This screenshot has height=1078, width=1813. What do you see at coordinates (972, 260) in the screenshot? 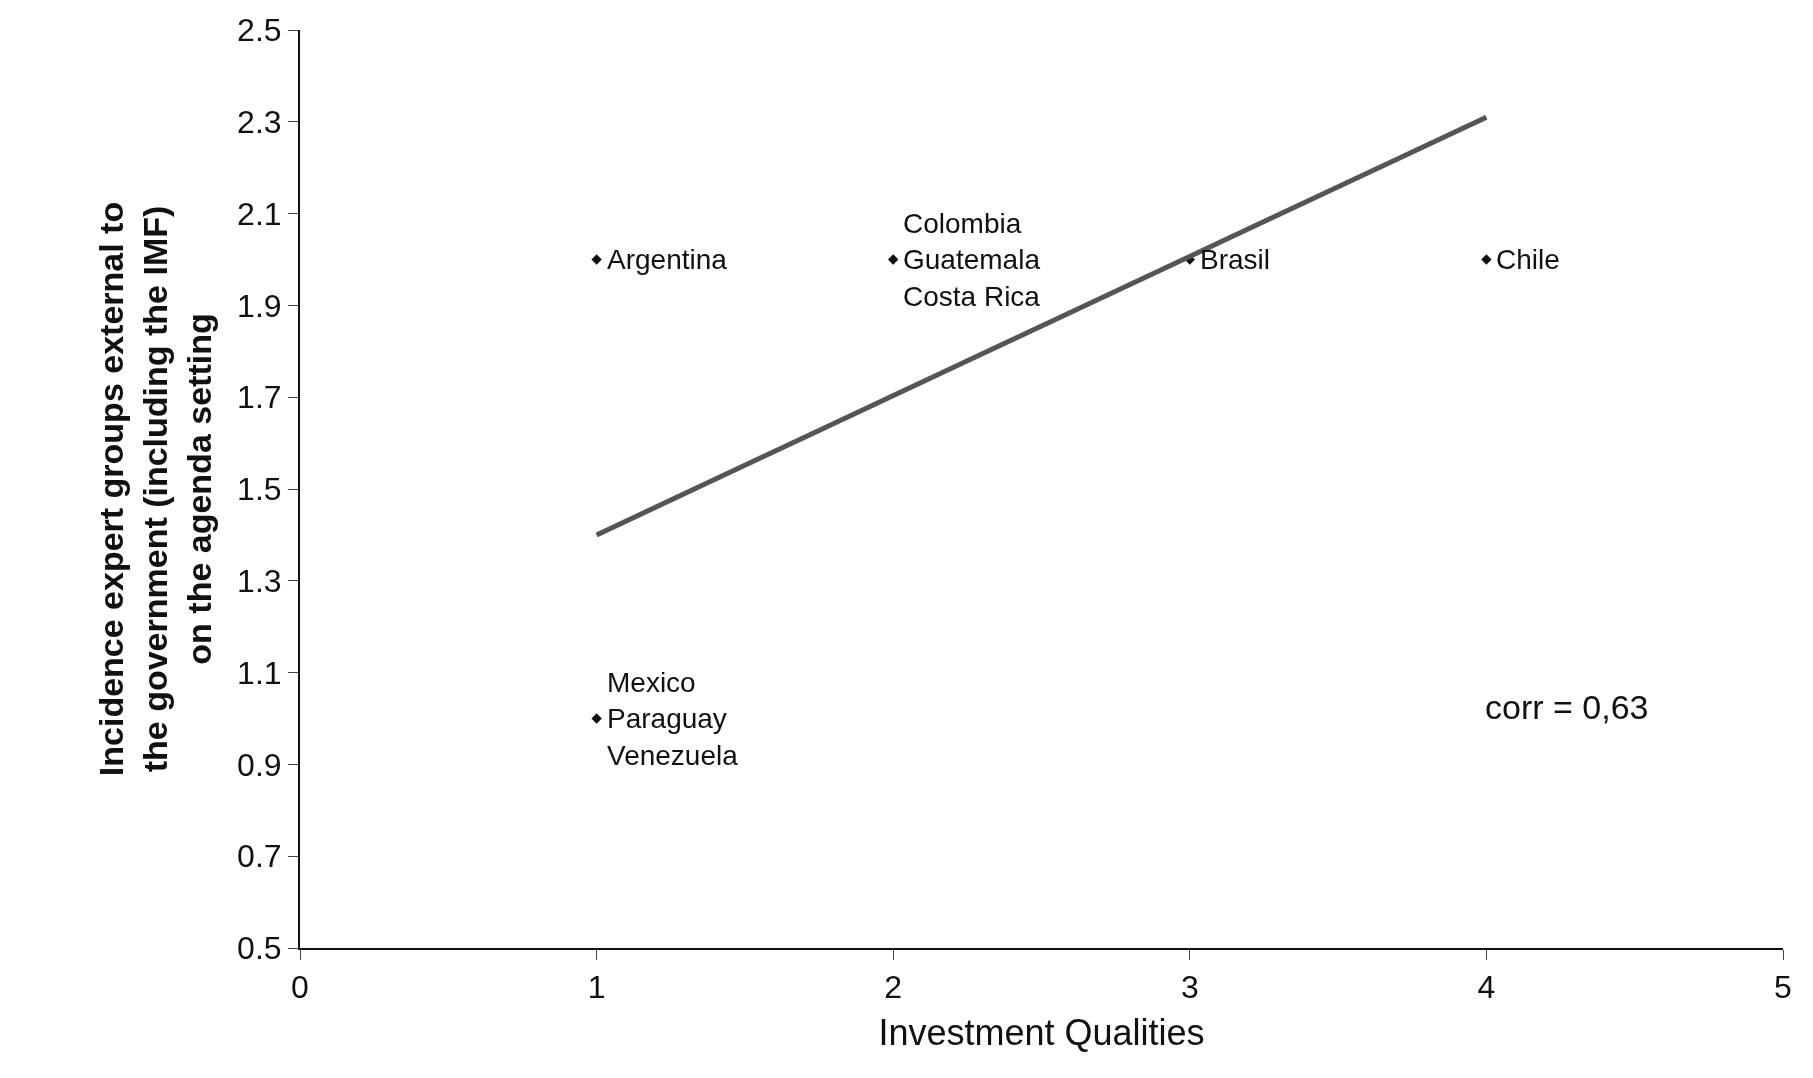
I see `annotation: Colombia Guatemala Costa Rica` at bounding box center [972, 260].